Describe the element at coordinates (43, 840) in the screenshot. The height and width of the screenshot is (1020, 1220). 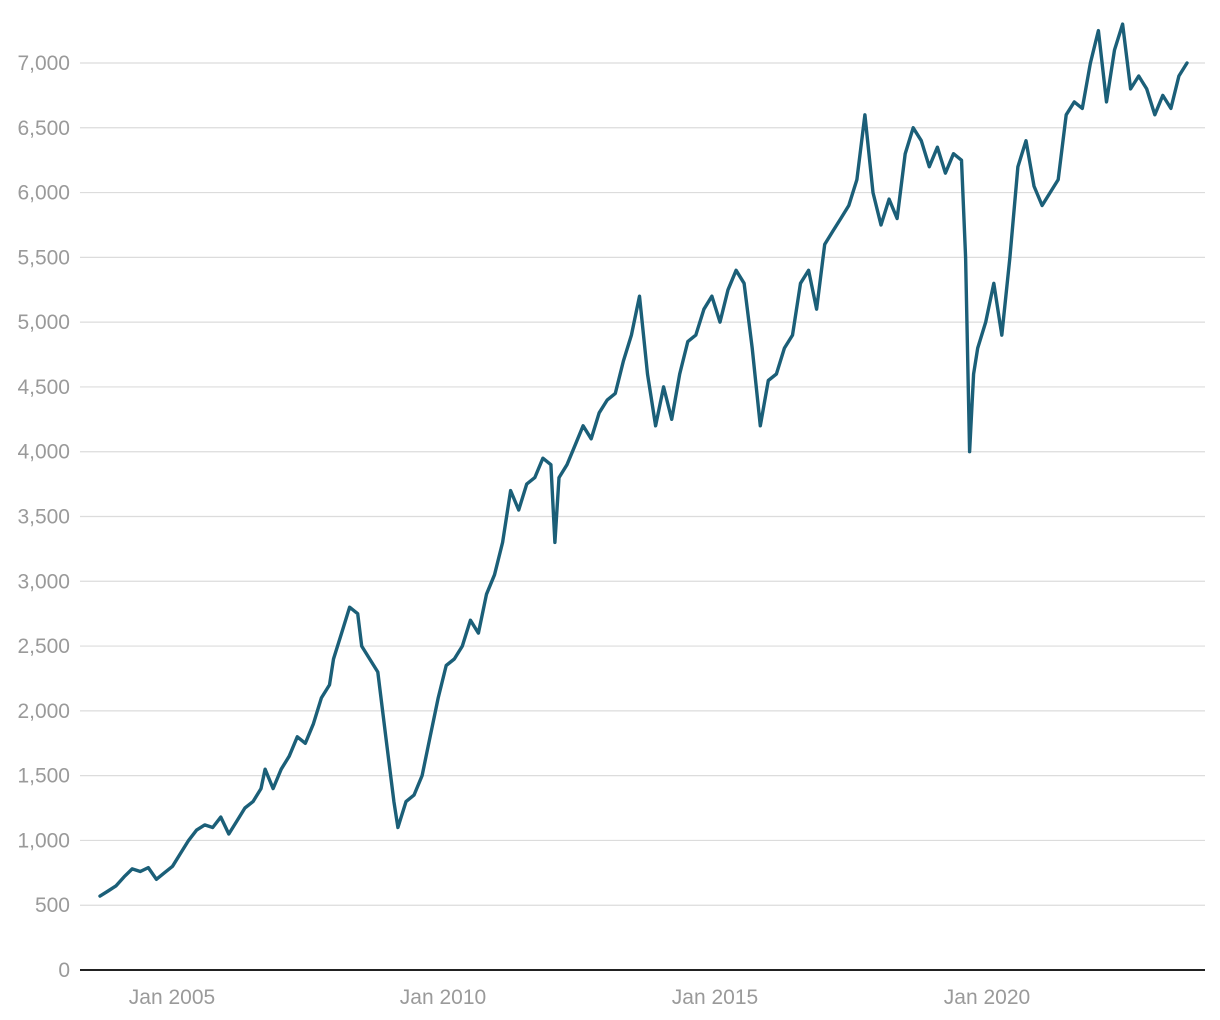
I see `y-tick-label: 1,000` at that location.